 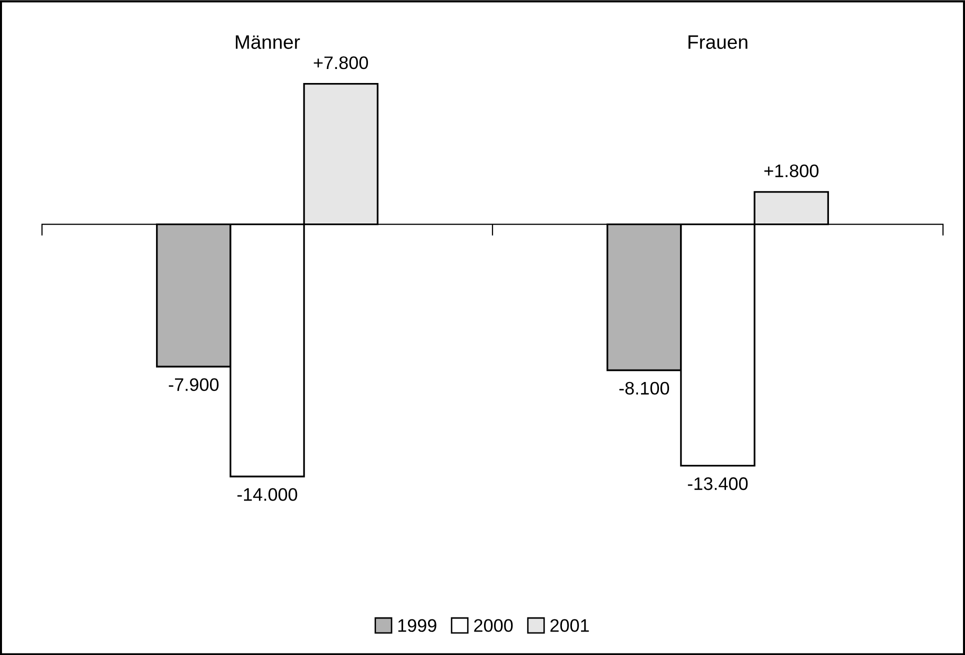 I want to click on data-label: -8.100, so click(x=644, y=388).